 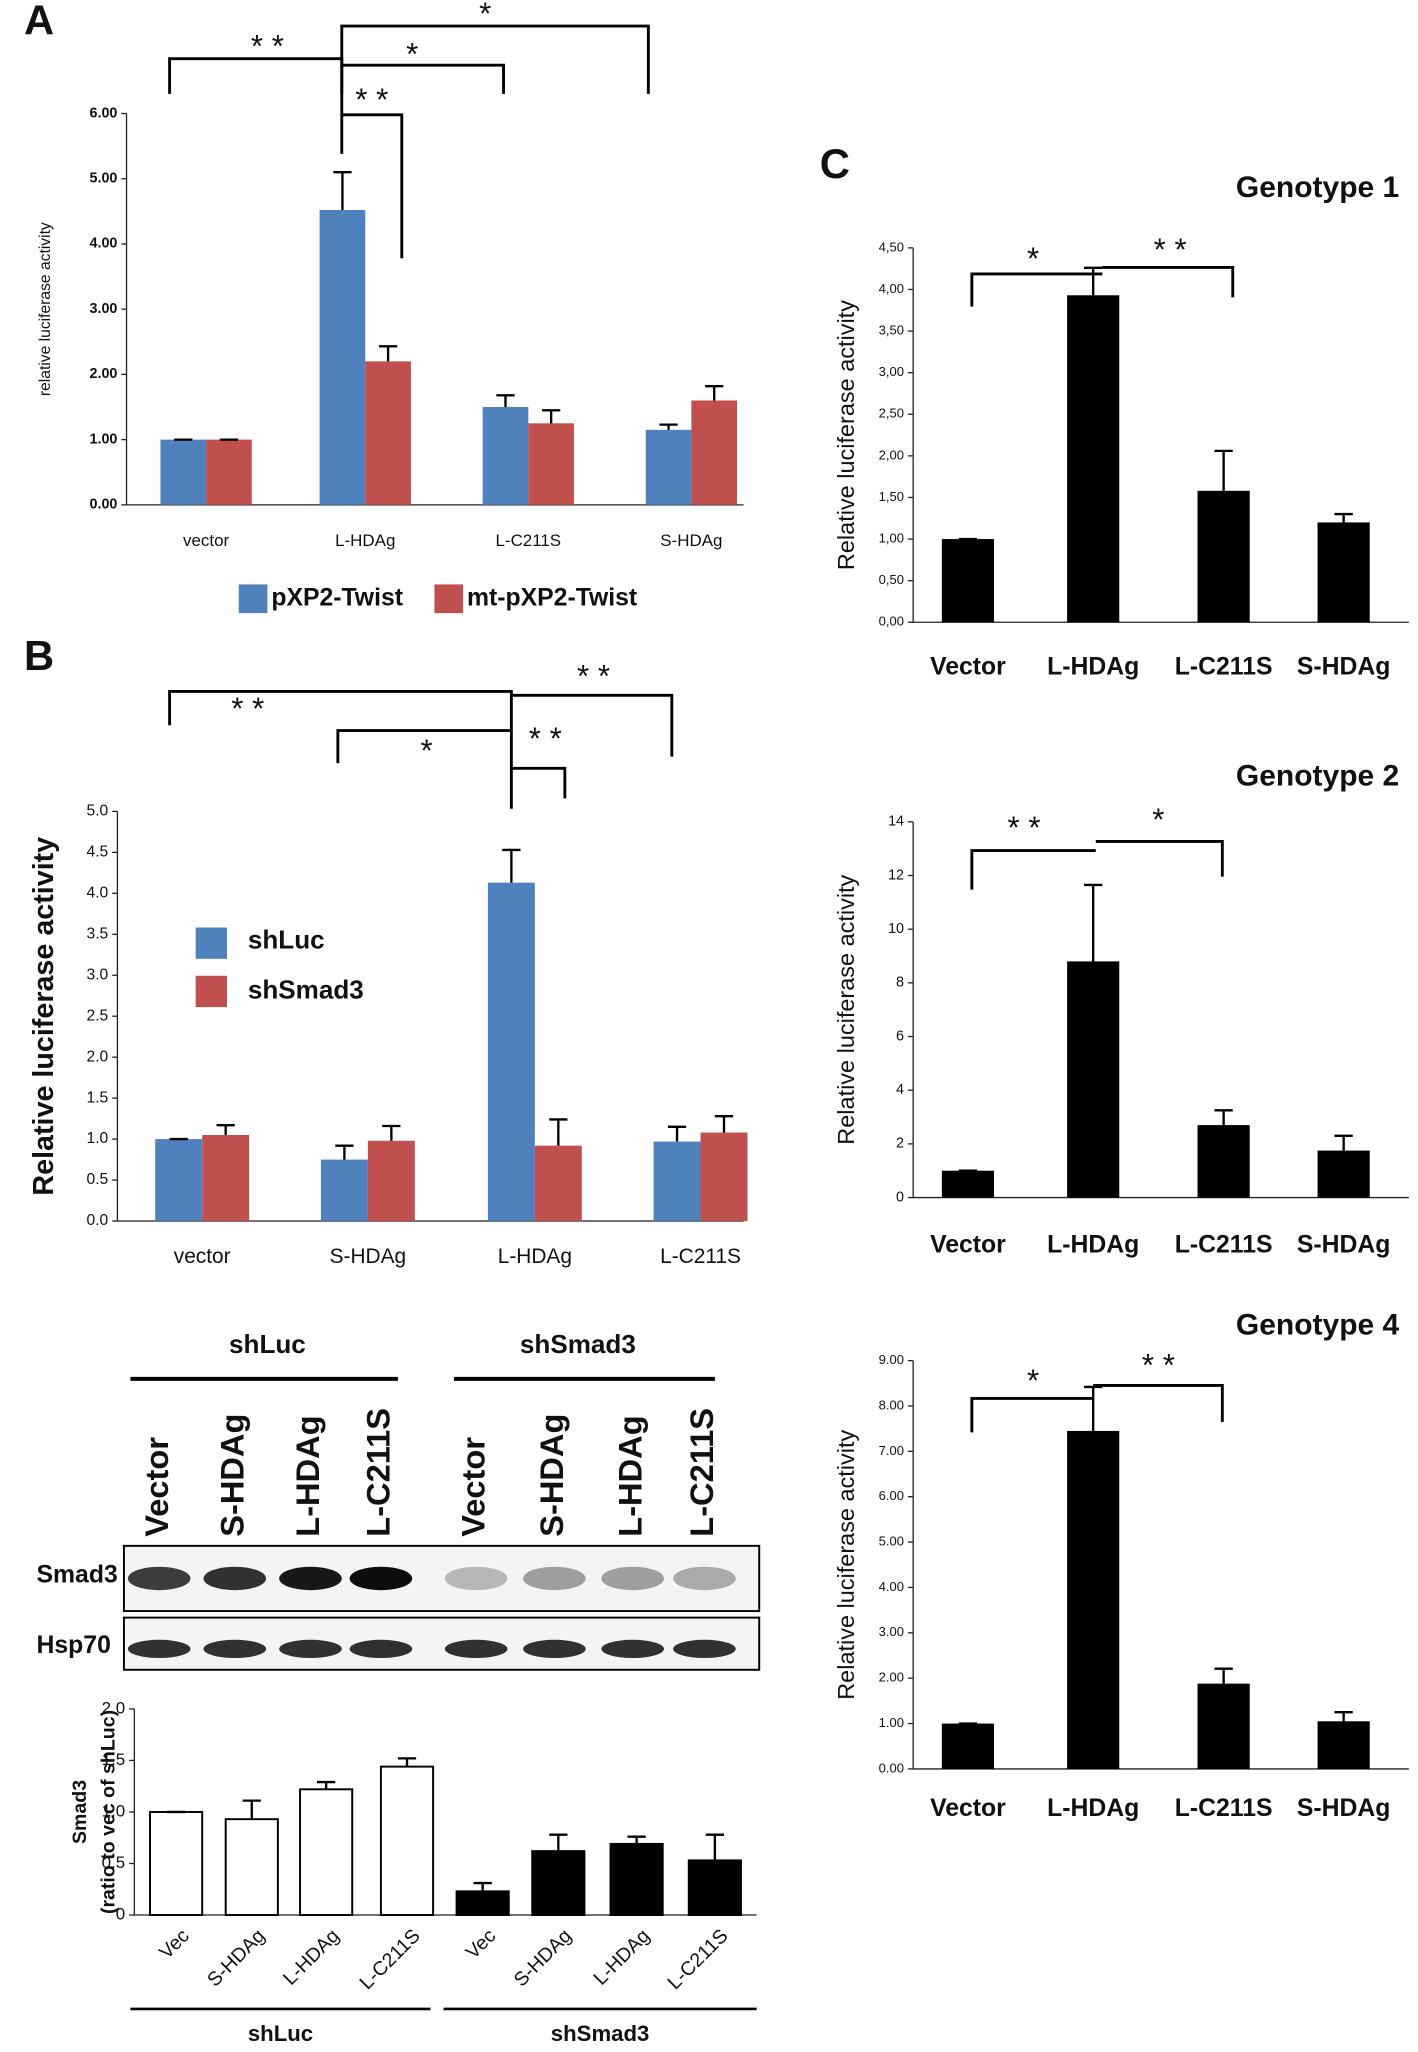 I want to click on y-tick-label: 1.5, so click(x=114, y=1759).